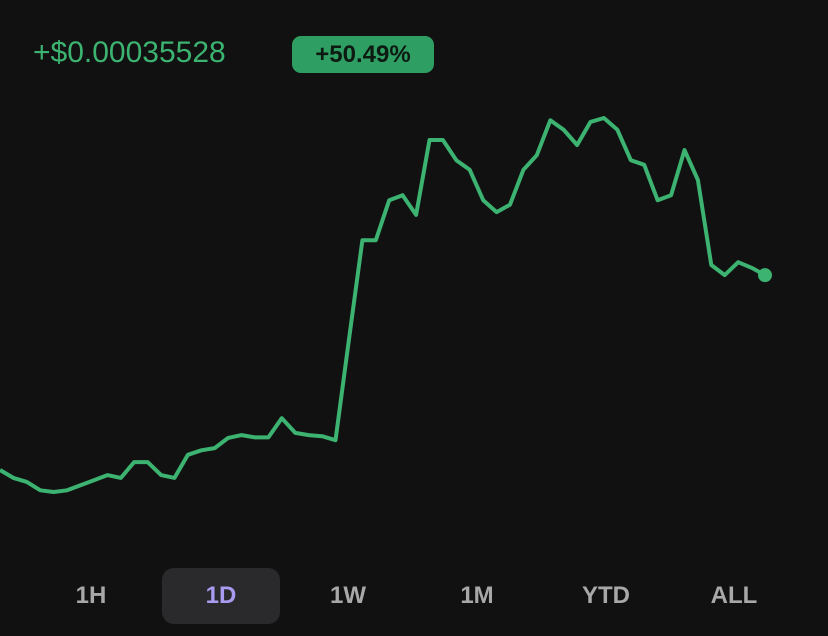  Describe the element at coordinates (129, 52) in the screenshot. I see `price-change: +$0.00035528` at that location.